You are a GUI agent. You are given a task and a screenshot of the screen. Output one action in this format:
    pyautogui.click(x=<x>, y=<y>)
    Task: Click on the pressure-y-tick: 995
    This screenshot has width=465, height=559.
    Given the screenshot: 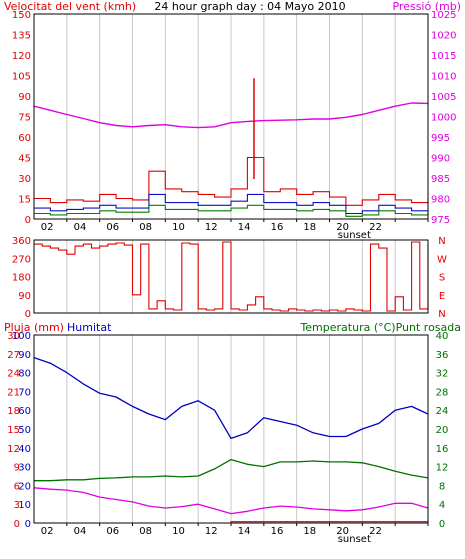 What is the action you would take?
    pyautogui.click(x=440, y=138)
    